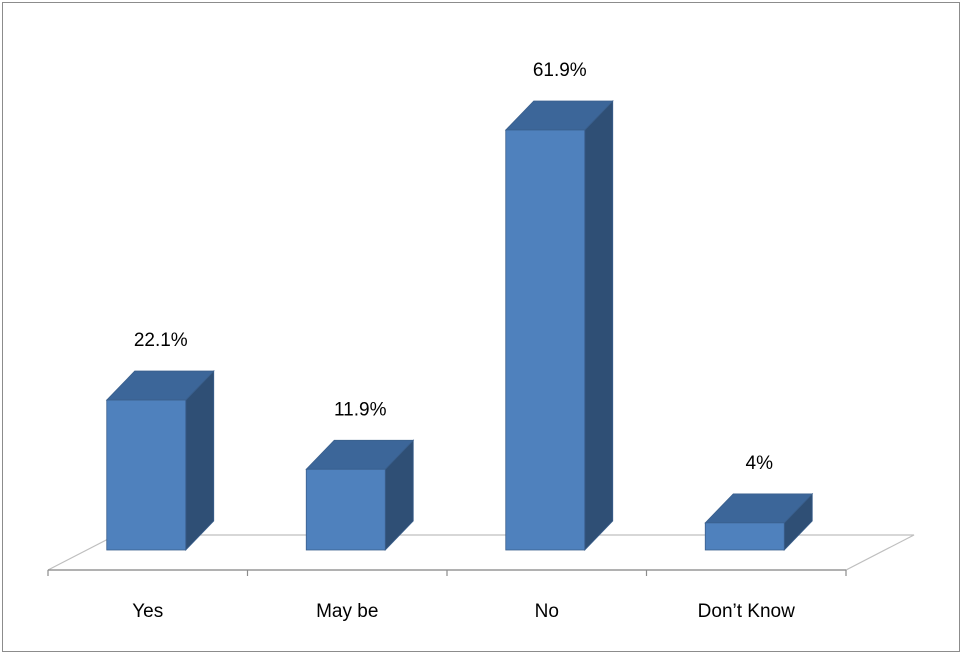 The width and height of the screenshot is (964, 656). I want to click on data-label-don-t-know: 4%, so click(760, 463).